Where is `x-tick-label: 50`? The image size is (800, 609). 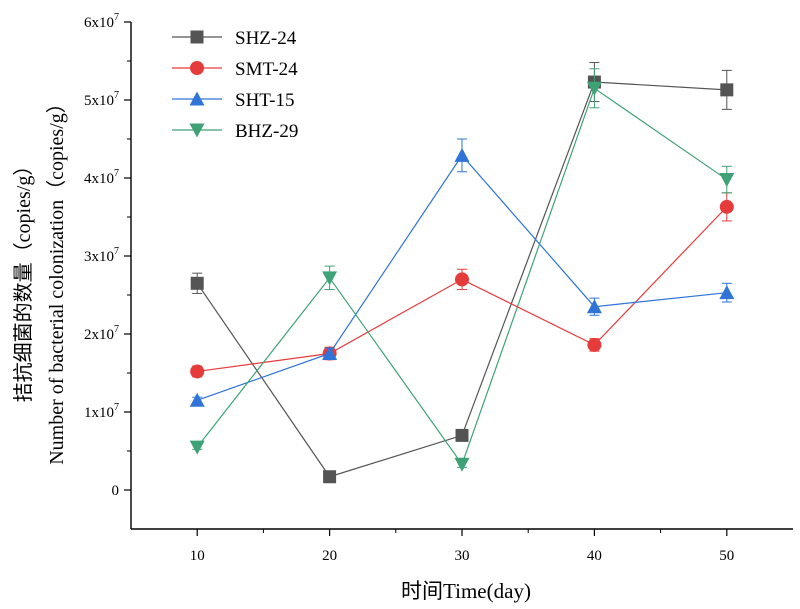 x-tick-label: 50 is located at coordinates (726, 556).